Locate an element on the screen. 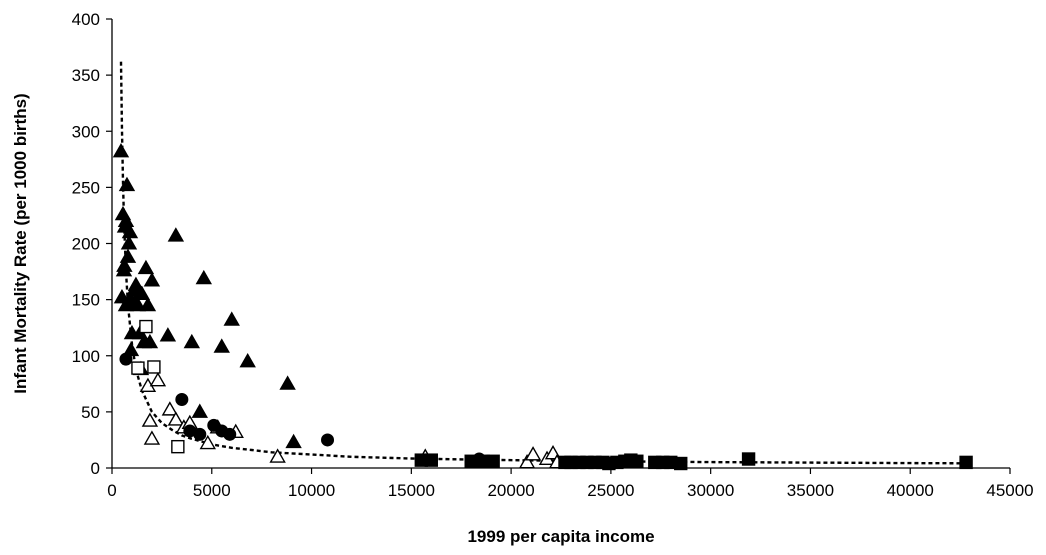 Image resolution: width=1046 pixels, height=555 pixels. y-tick-label: 100 is located at coordinates (86, 356).